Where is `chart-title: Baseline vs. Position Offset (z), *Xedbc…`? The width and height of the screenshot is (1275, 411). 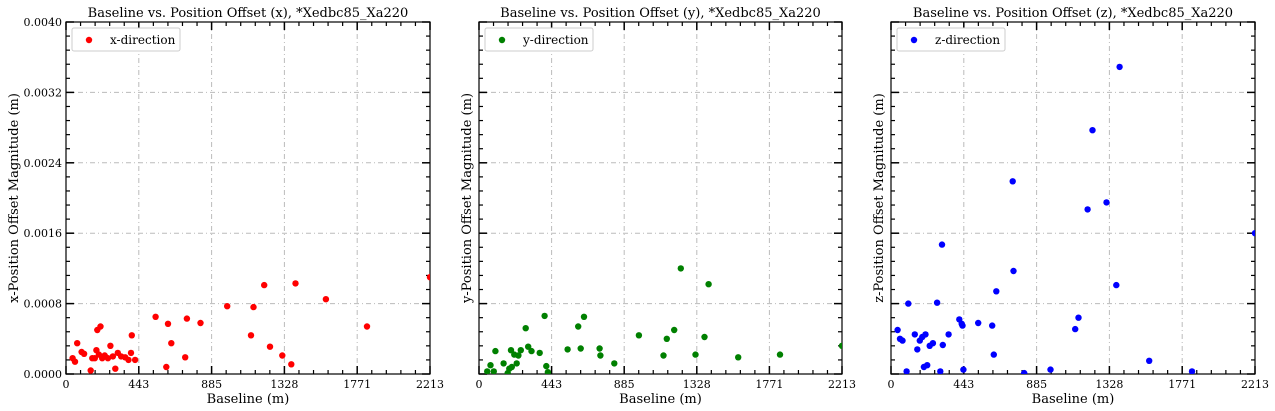
chart-title: Baseline vs. Position Offset (z), *Xedbc… is located at coordinates (1073, 13).